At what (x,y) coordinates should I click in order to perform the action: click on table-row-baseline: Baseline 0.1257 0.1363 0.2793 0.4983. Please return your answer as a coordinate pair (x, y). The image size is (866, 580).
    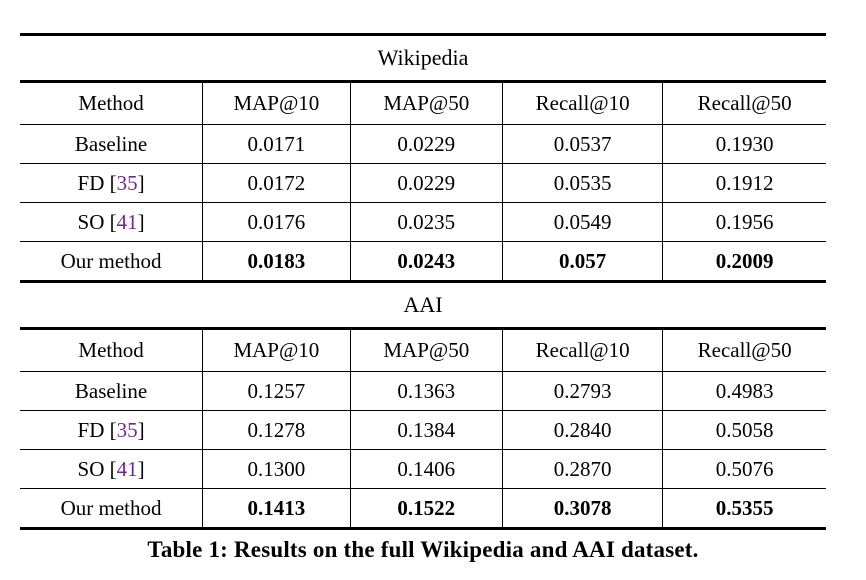
    Looking at the image, I should click on (423, 390).